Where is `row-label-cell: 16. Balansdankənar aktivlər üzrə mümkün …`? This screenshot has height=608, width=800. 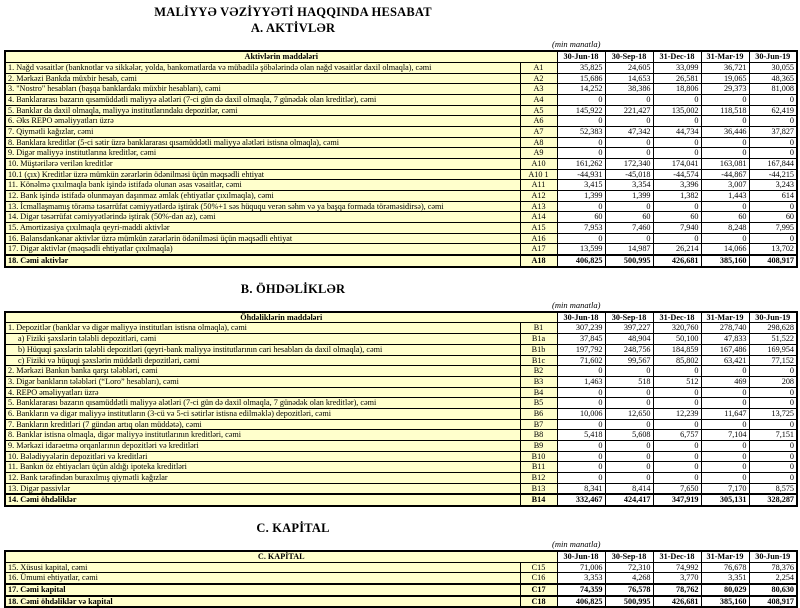 row-label-cell: 16. Balansdankənar aktivlər üzrə mümkün … is located at coordinates (262, 238).